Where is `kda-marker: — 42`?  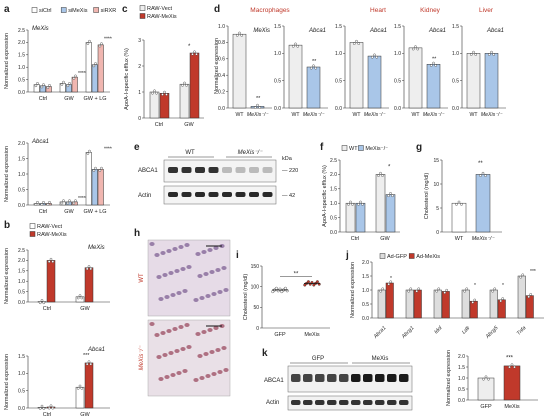
kda-marker: — 42 is located at coordinates (288, 196).